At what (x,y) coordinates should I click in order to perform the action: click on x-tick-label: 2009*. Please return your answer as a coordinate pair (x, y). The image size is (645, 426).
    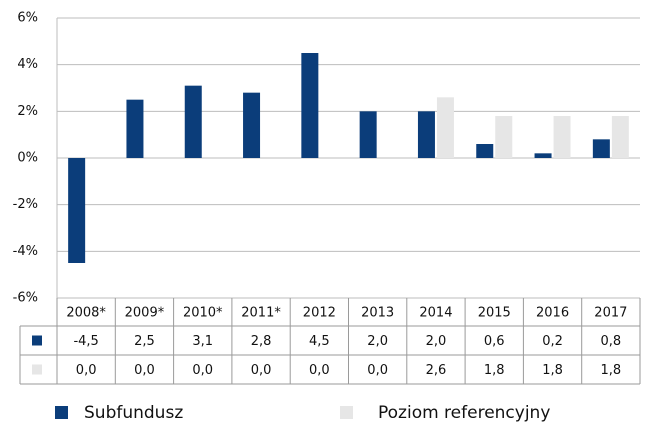
    Looking at the image, I should click on (145, 313).